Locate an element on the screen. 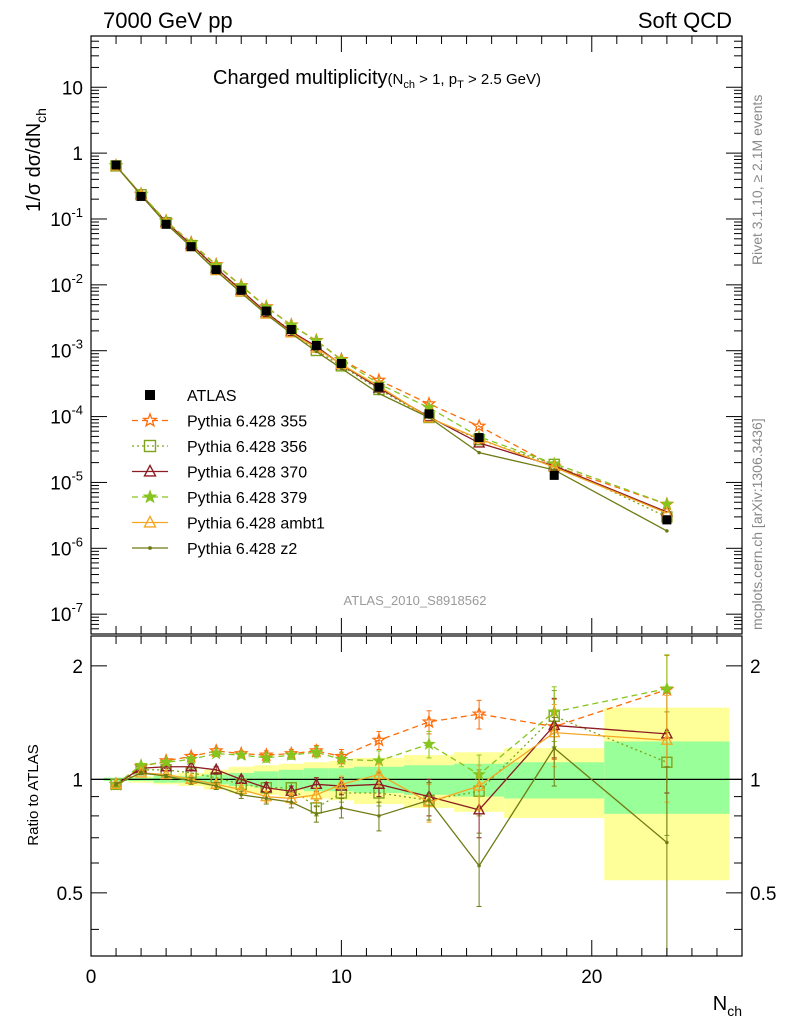  y-axis-label: 1/σ dσ/dNch is located at coordinates (36, 160).